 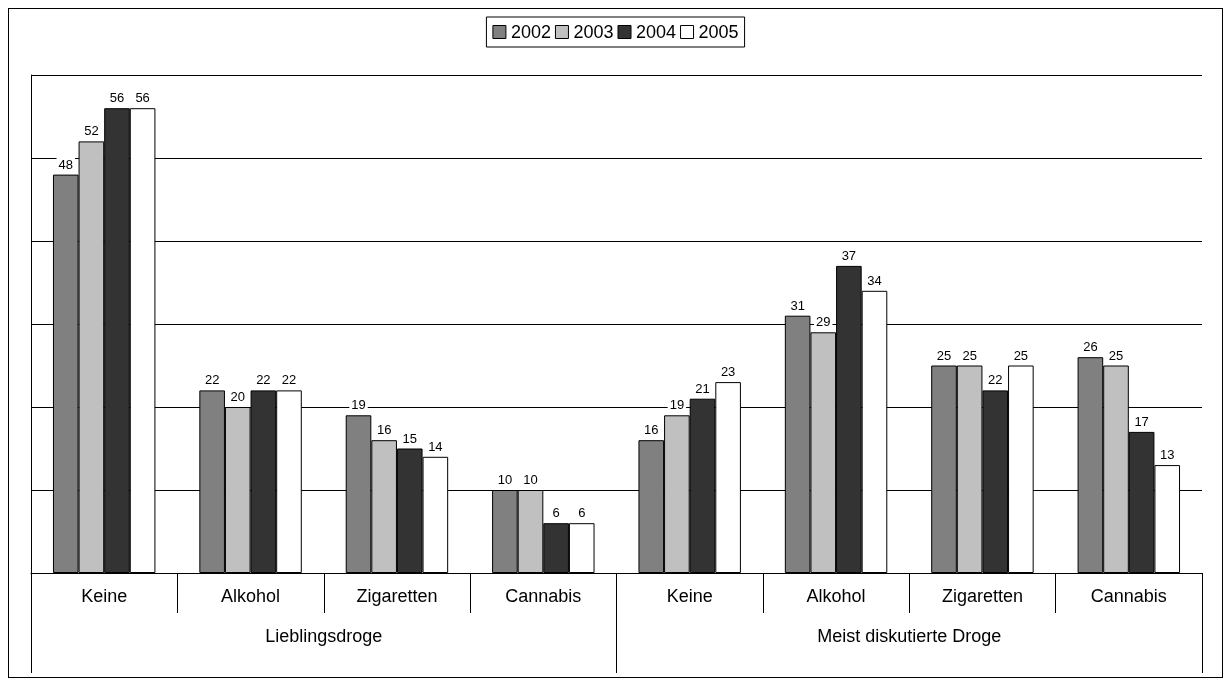 I want to click on data-label: 23, so click(x=728, y=372).